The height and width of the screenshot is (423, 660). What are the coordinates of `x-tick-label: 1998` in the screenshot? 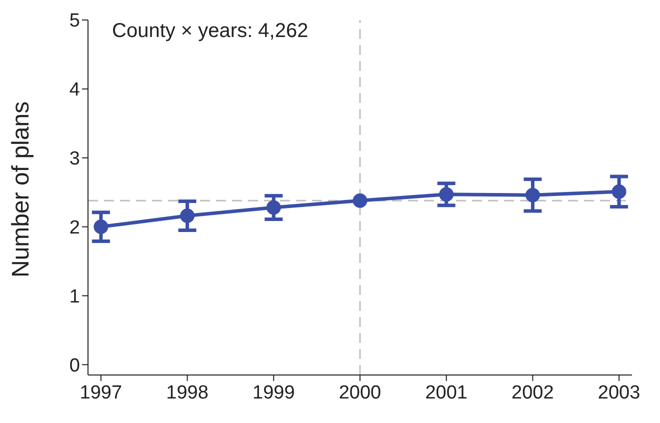 It's located at (187, 393).